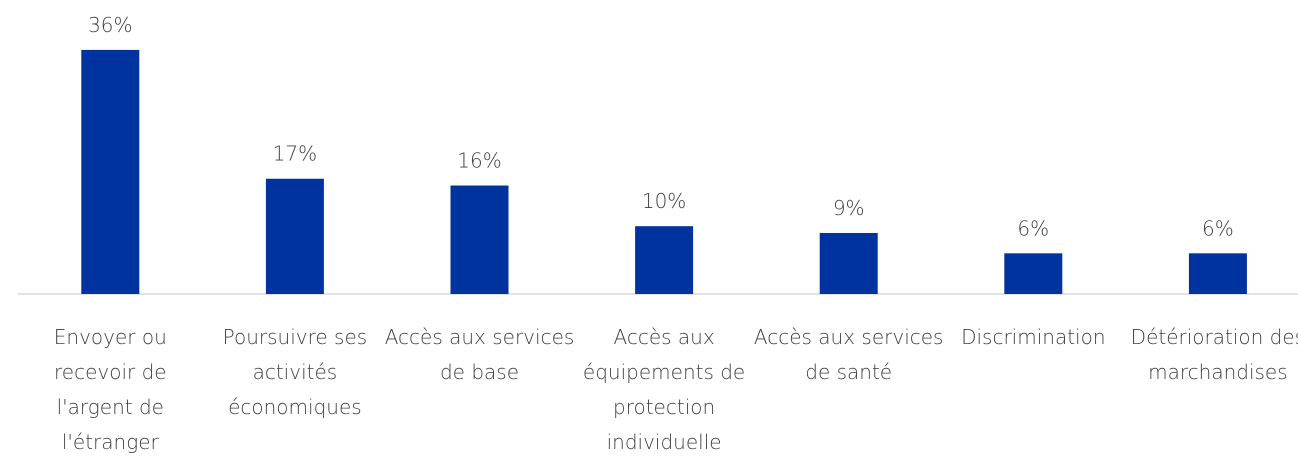 This screenshot has width=1298, height=463. Describe the element at coordinates (479, 161) in the screenshot. I see `value-label: 16%` at that location.